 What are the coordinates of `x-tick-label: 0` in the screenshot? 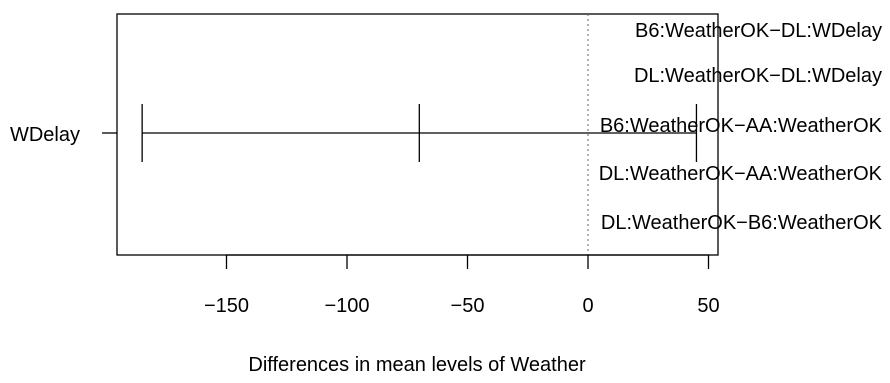 It's located at (587, 306).